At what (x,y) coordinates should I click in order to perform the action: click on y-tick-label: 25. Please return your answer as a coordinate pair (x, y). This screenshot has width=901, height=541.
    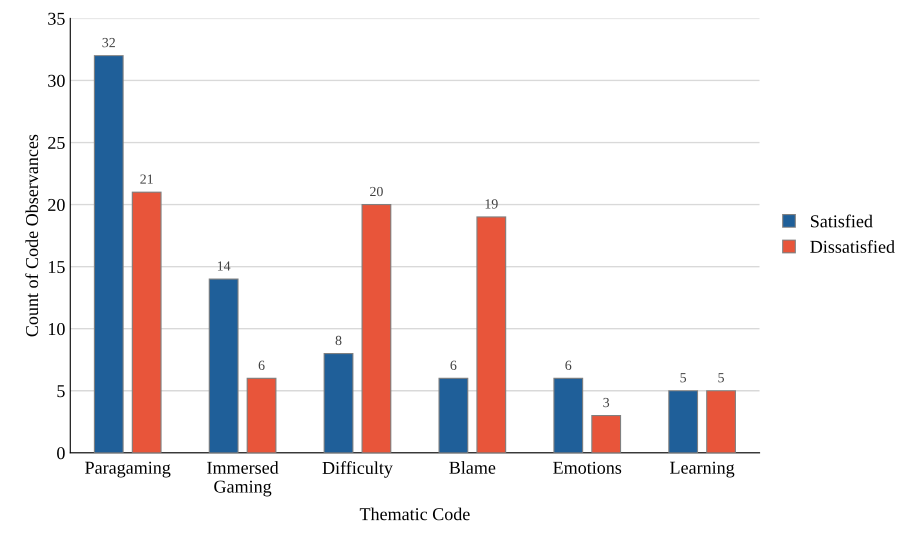
    Looking at the image, I should click on (56, 142).